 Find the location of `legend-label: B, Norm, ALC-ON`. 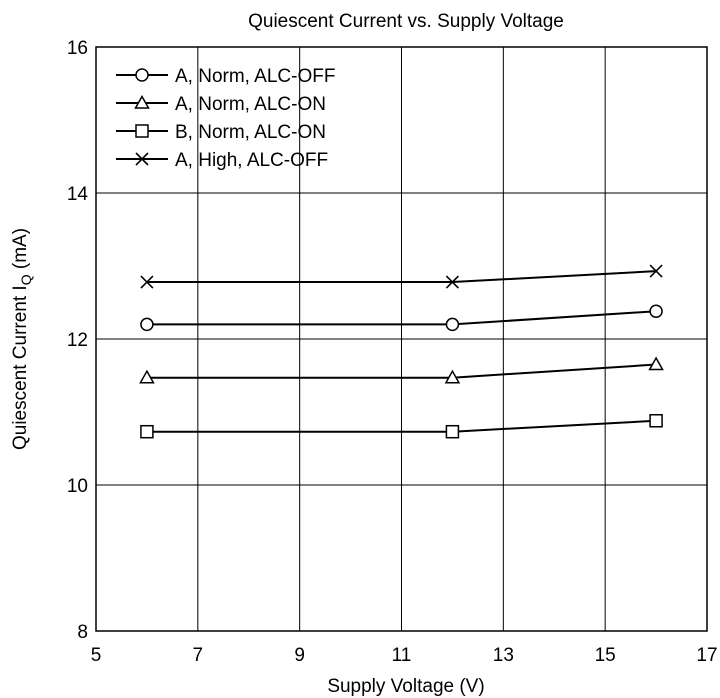

legend-label: B, Norm, ALC-ON is located at coordinates (250, 132).